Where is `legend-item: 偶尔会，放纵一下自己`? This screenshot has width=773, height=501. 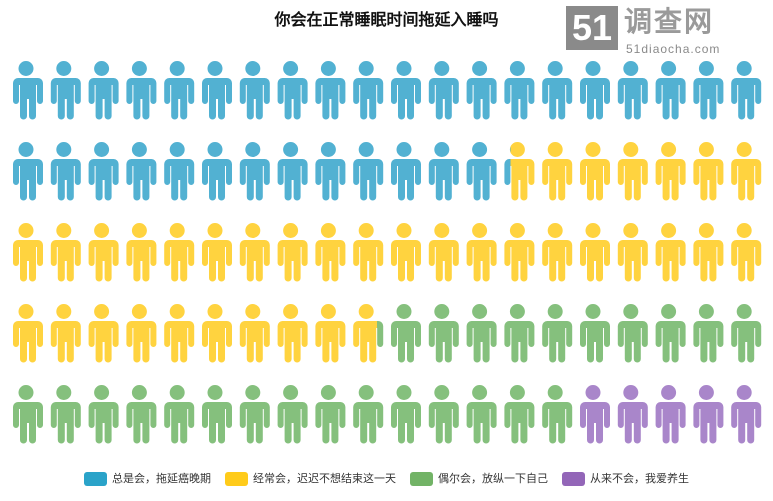 legend-item: 偶尔会，放纵一下自己 is located at coordinates (479, 479).